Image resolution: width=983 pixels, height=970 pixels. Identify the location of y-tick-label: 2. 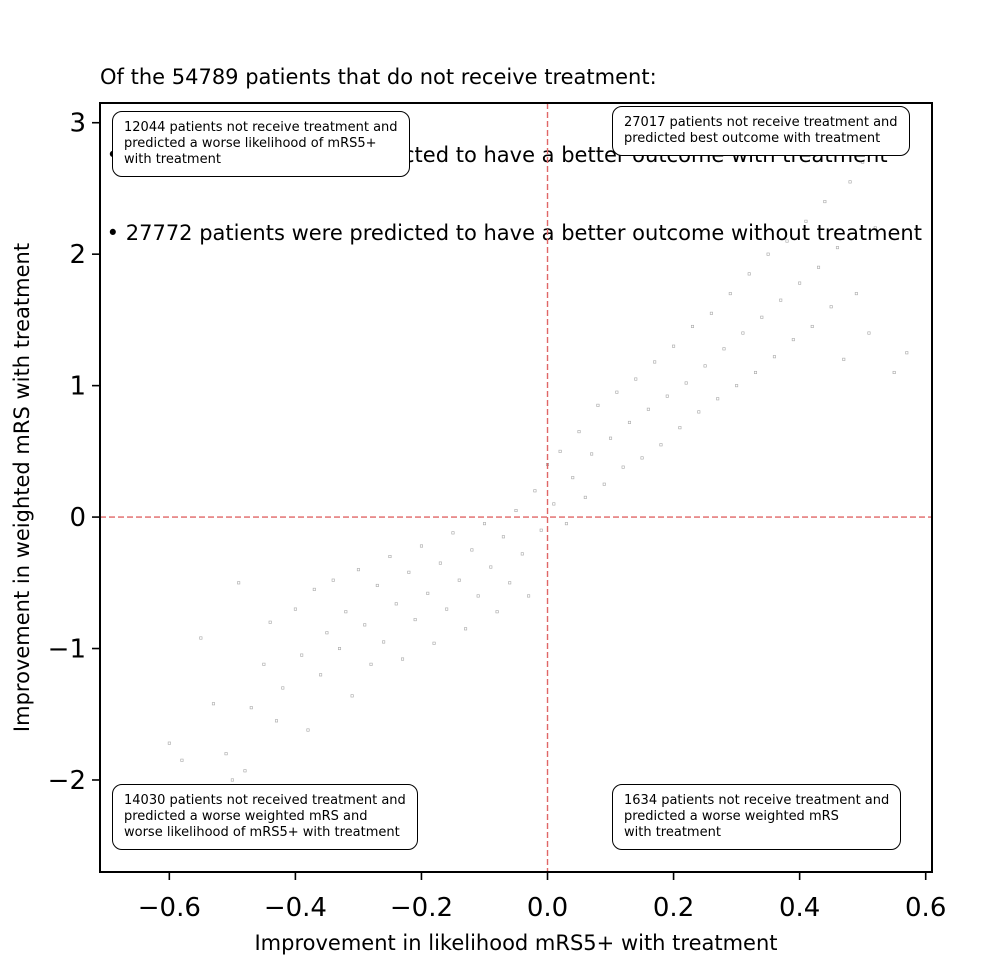
(77, 255).